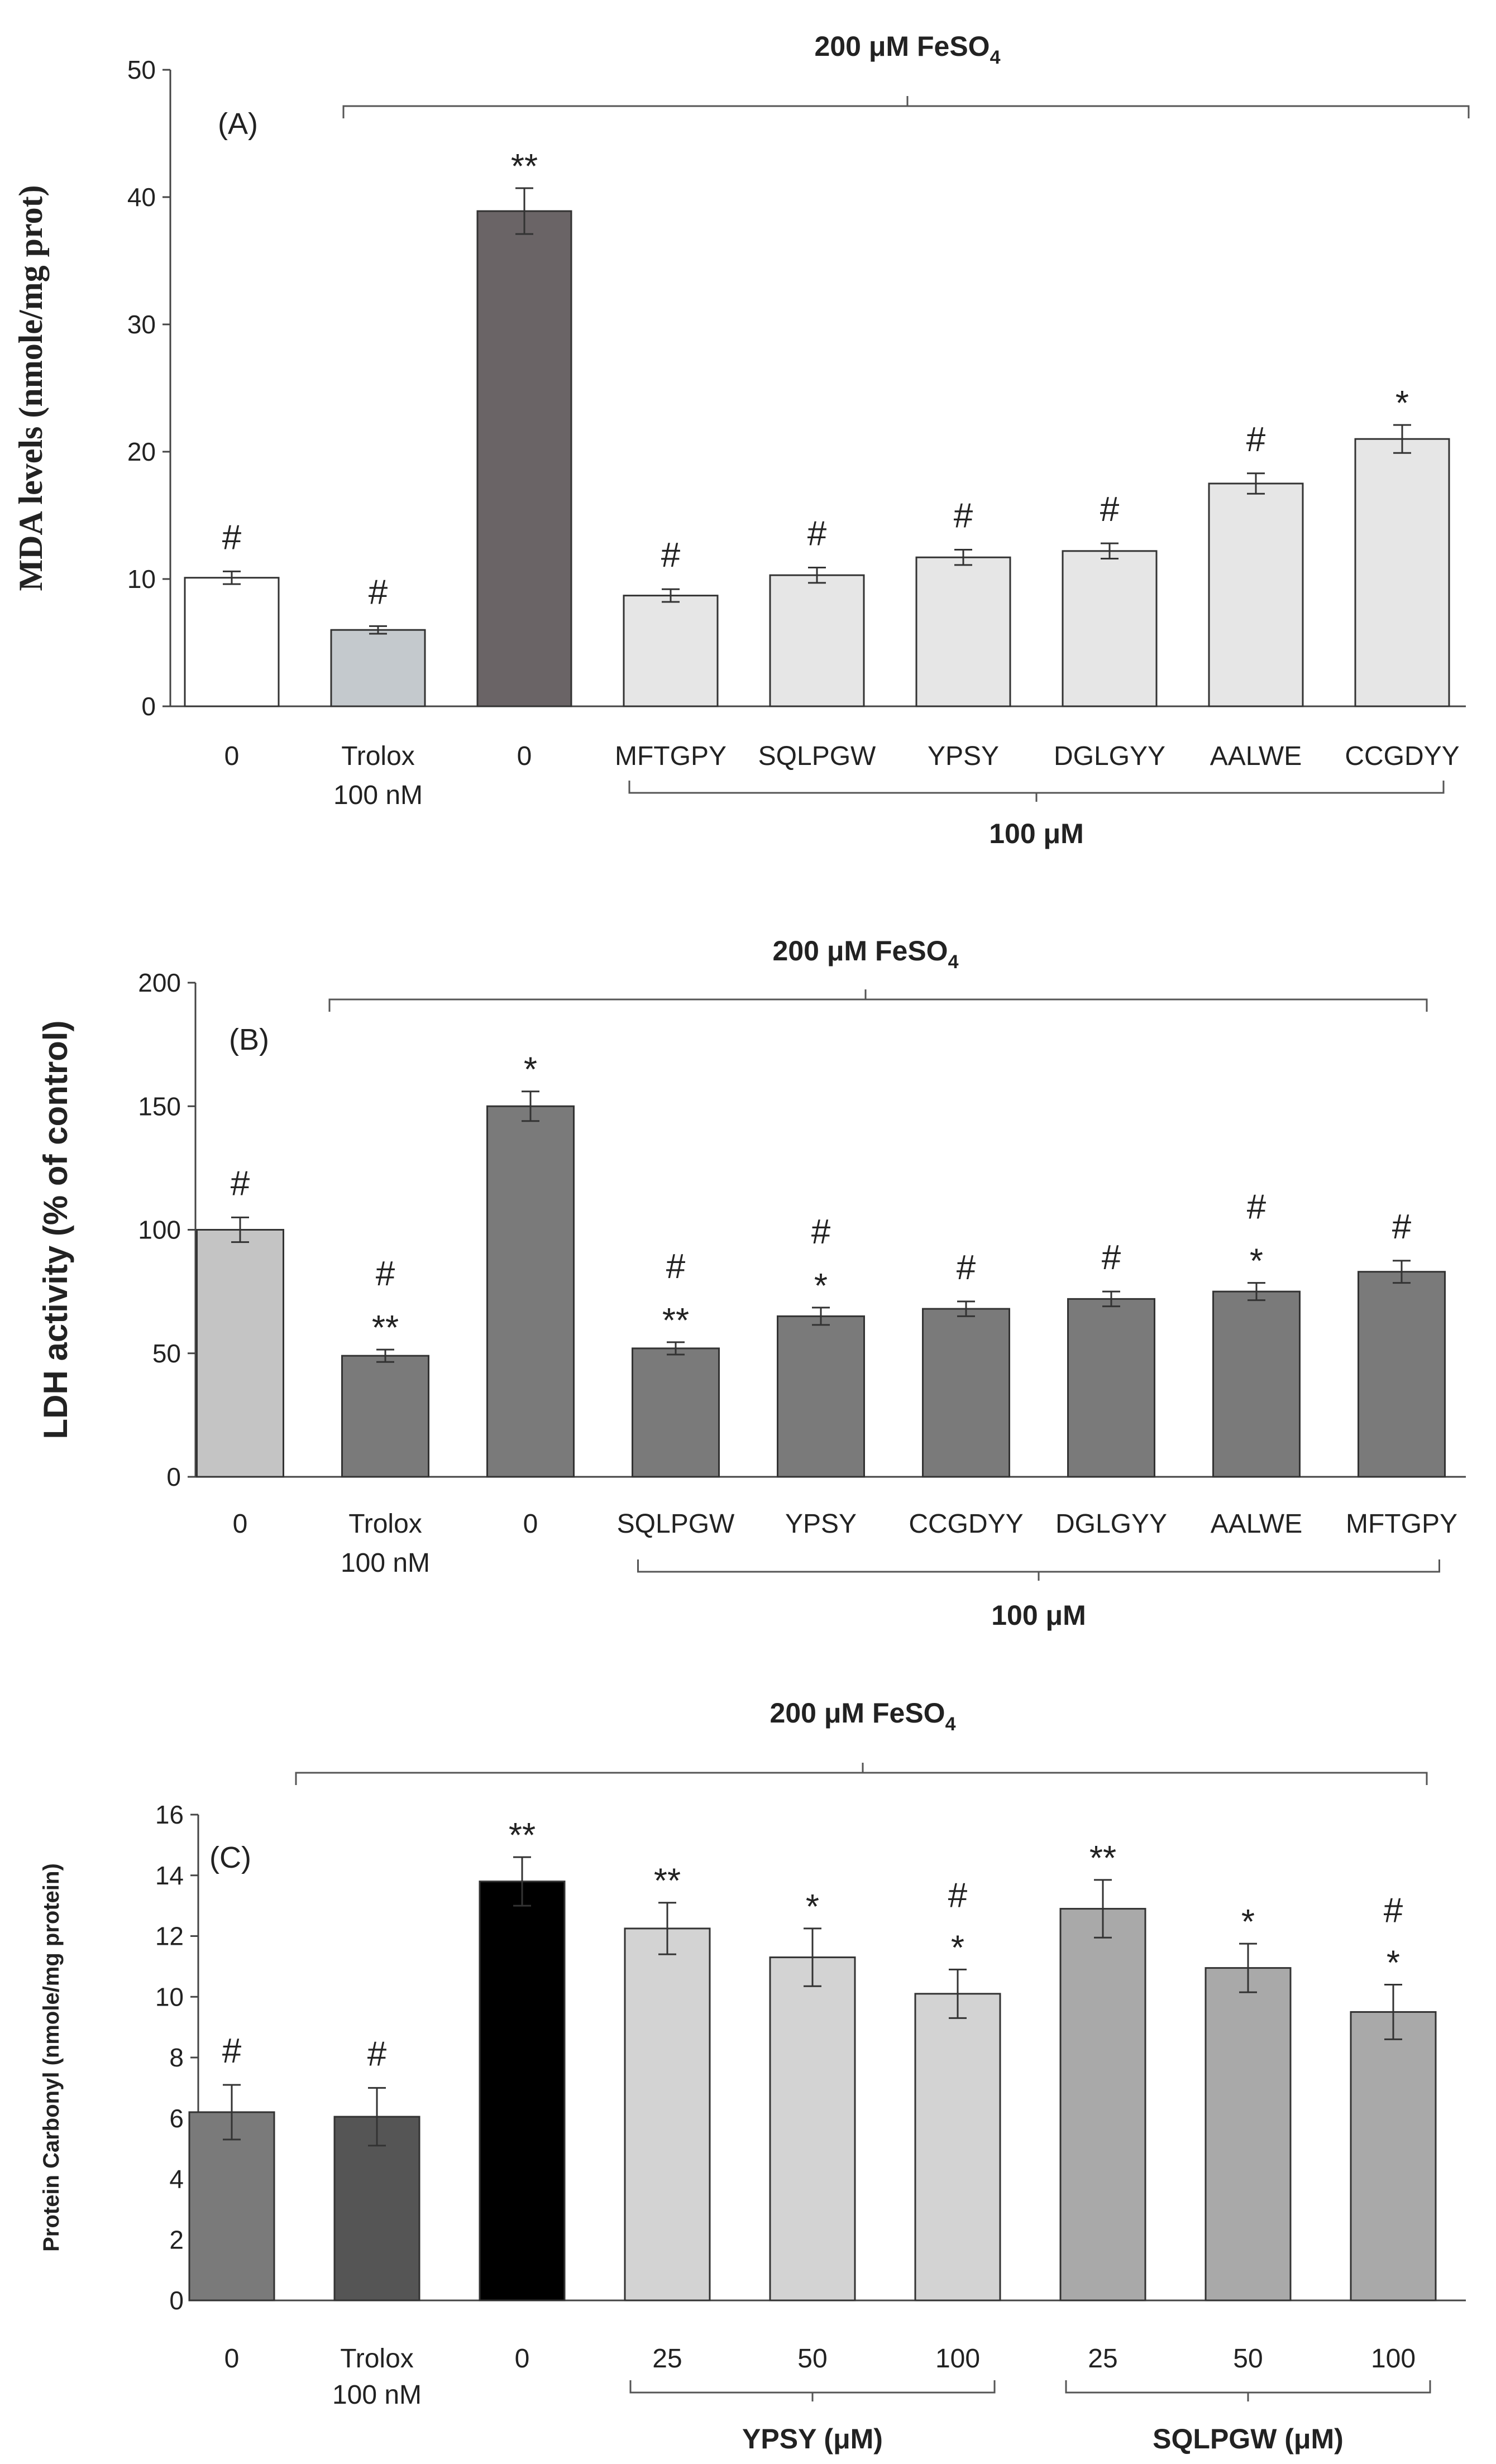  Describe the element at coordinates (1393, 2359) in the screenshot. I see `category-label: 100` at that location.